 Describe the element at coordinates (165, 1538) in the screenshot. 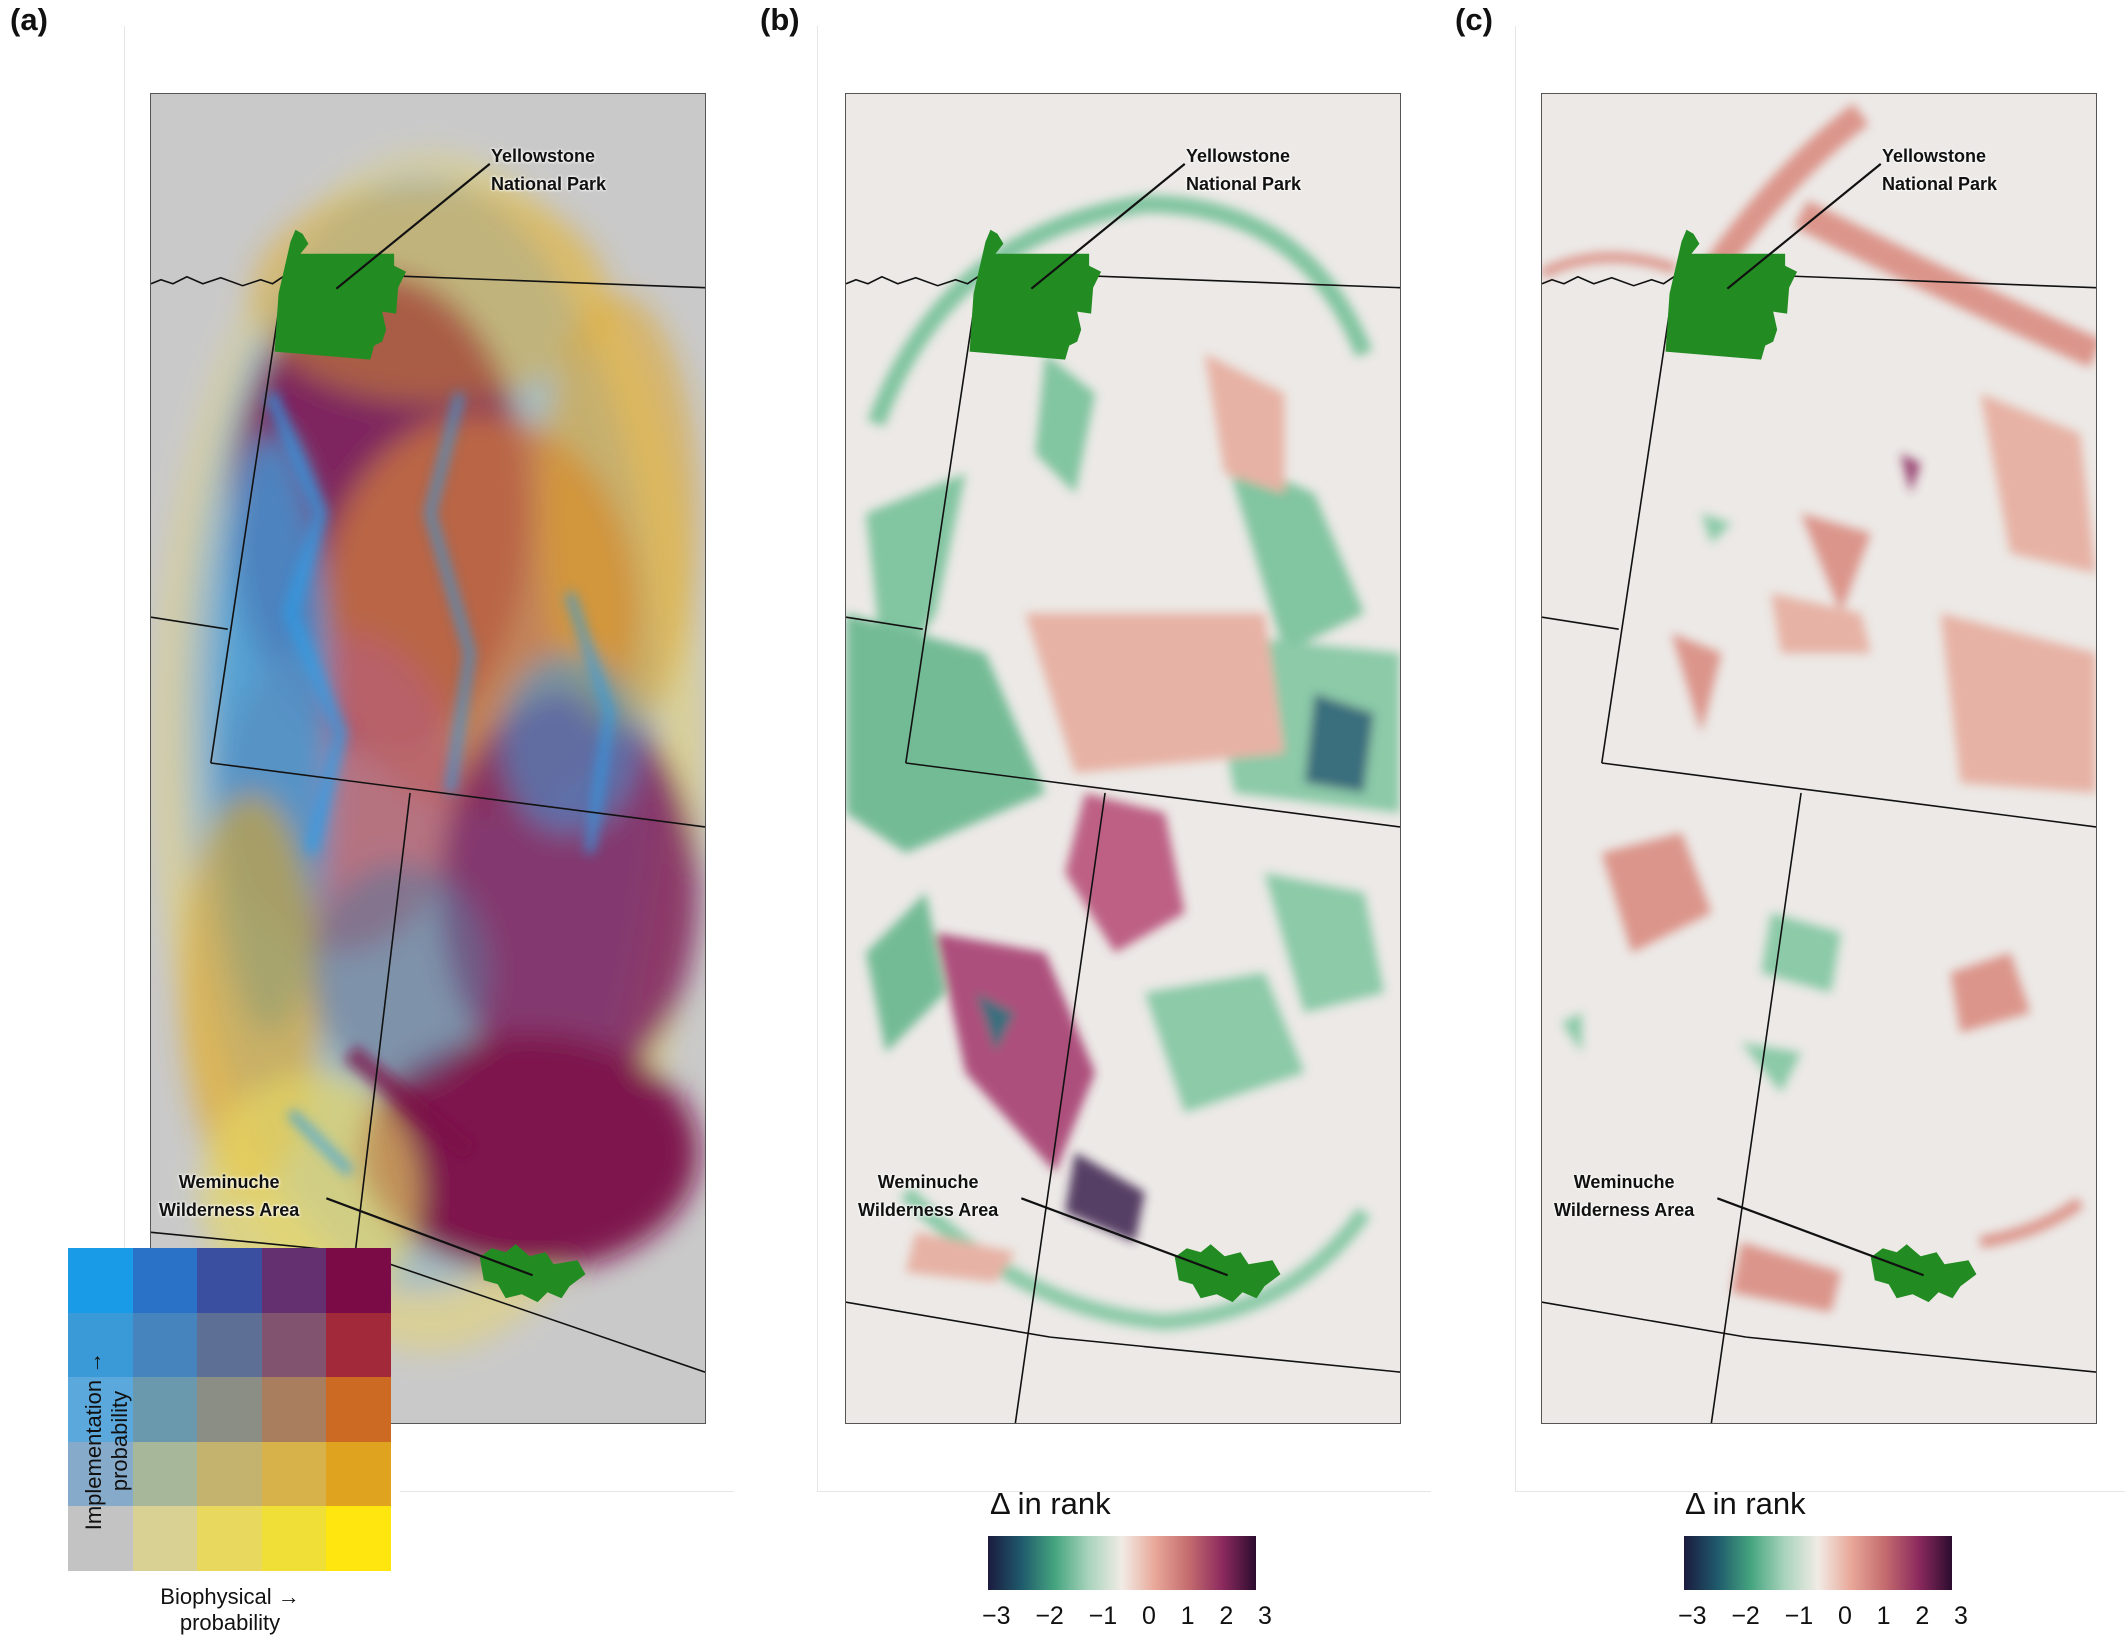

I see `legend-cell-r4-c1` at that location.